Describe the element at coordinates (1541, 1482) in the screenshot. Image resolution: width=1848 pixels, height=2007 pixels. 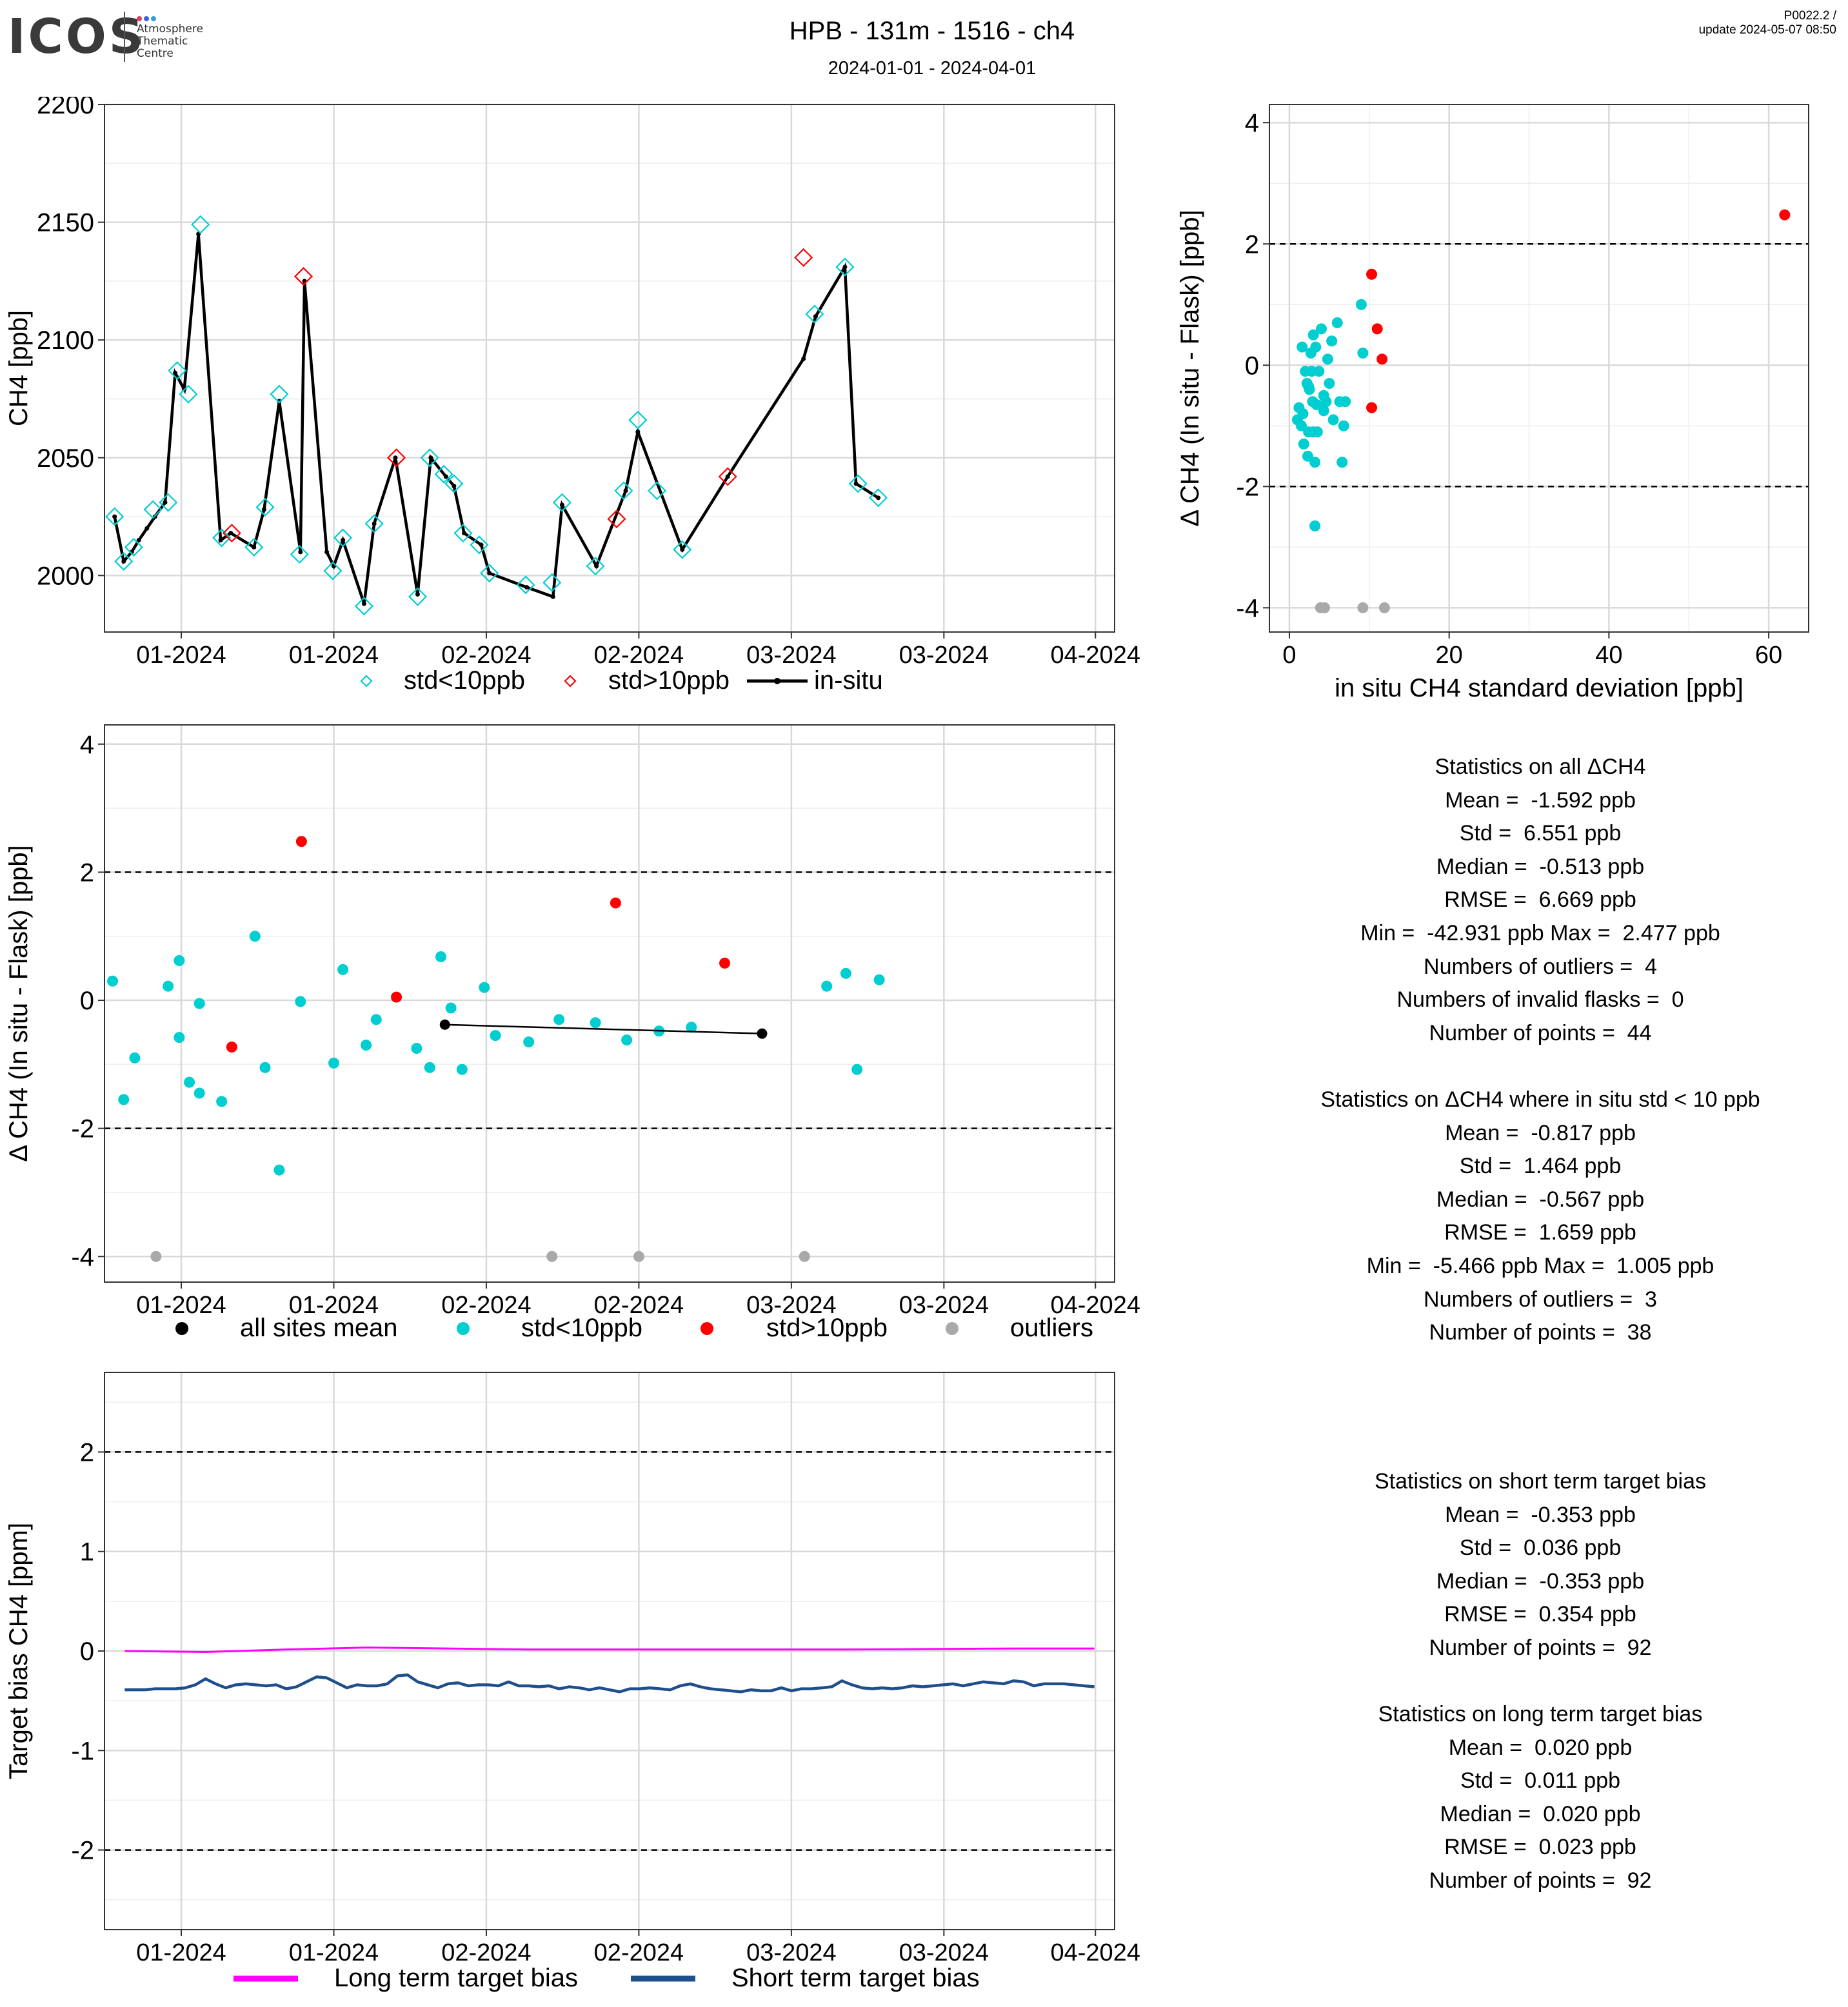
I see `stats-title: Statistics on short term target bias` at that location.